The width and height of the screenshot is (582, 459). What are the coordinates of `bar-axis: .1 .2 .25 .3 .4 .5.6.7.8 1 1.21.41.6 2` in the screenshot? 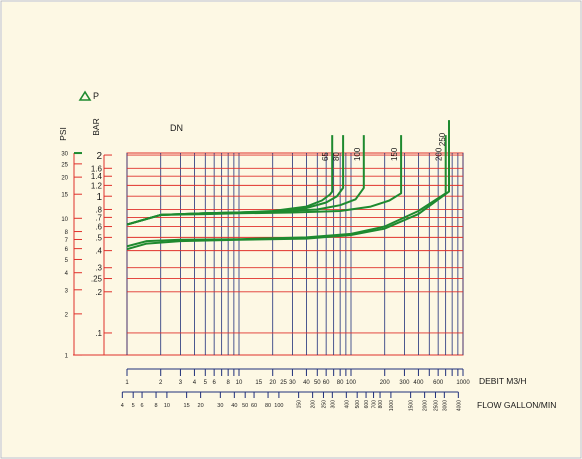 It's located at (101, 253).